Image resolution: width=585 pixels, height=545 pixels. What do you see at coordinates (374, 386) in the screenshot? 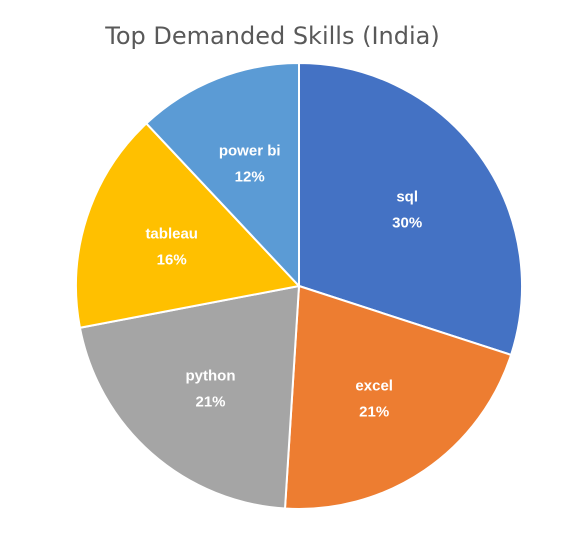
I see `slice-category-label: excel` at bounding box center [374, 386].